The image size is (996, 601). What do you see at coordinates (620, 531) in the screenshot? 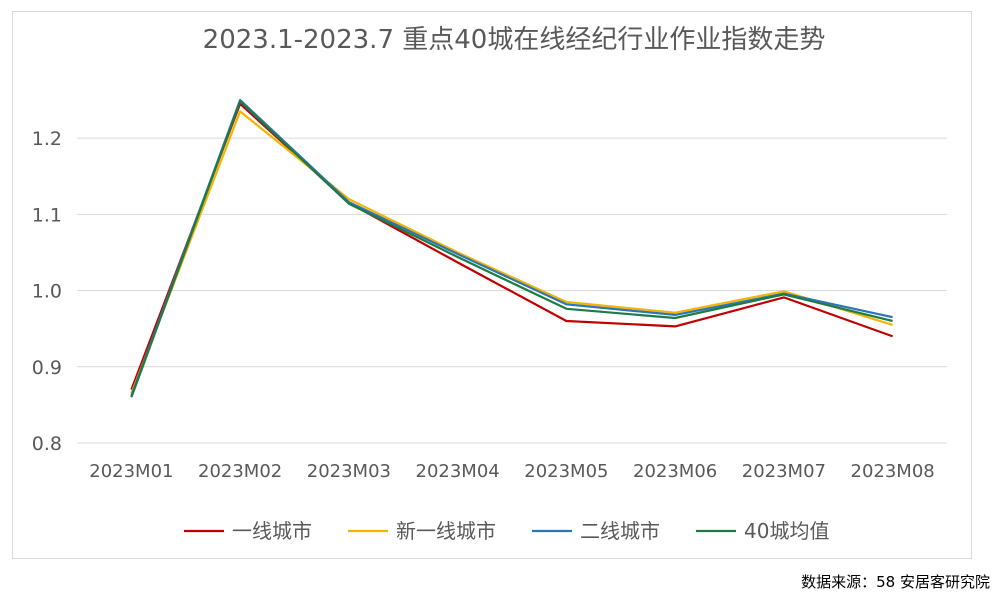
I see `legend-label: 二线城市` at bounding box center [620, 531].